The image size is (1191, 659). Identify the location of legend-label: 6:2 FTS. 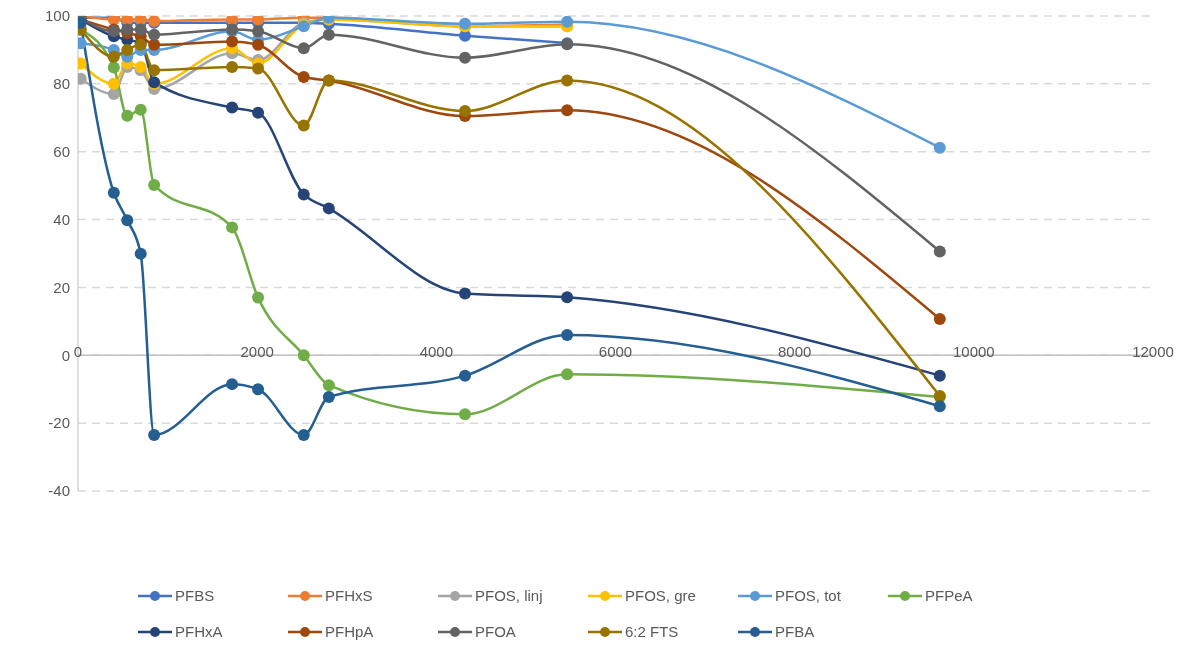
(652, 632).